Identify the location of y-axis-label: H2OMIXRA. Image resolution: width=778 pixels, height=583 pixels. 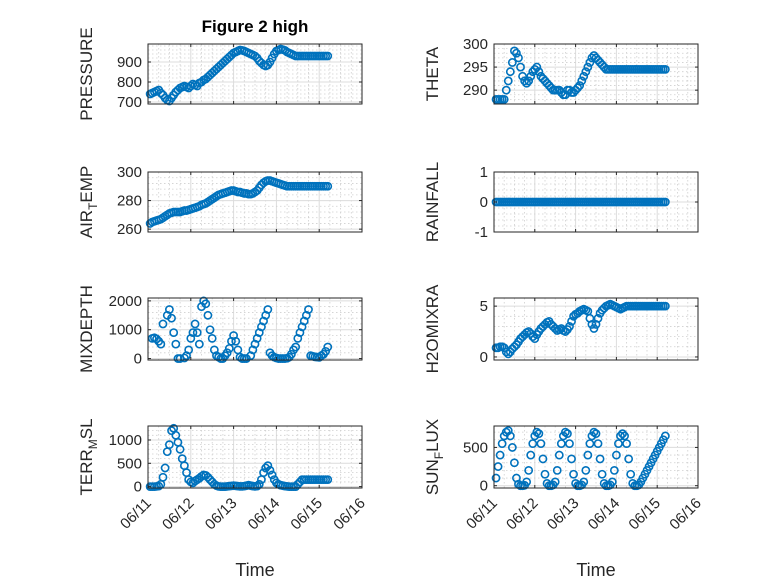
(432, 328).